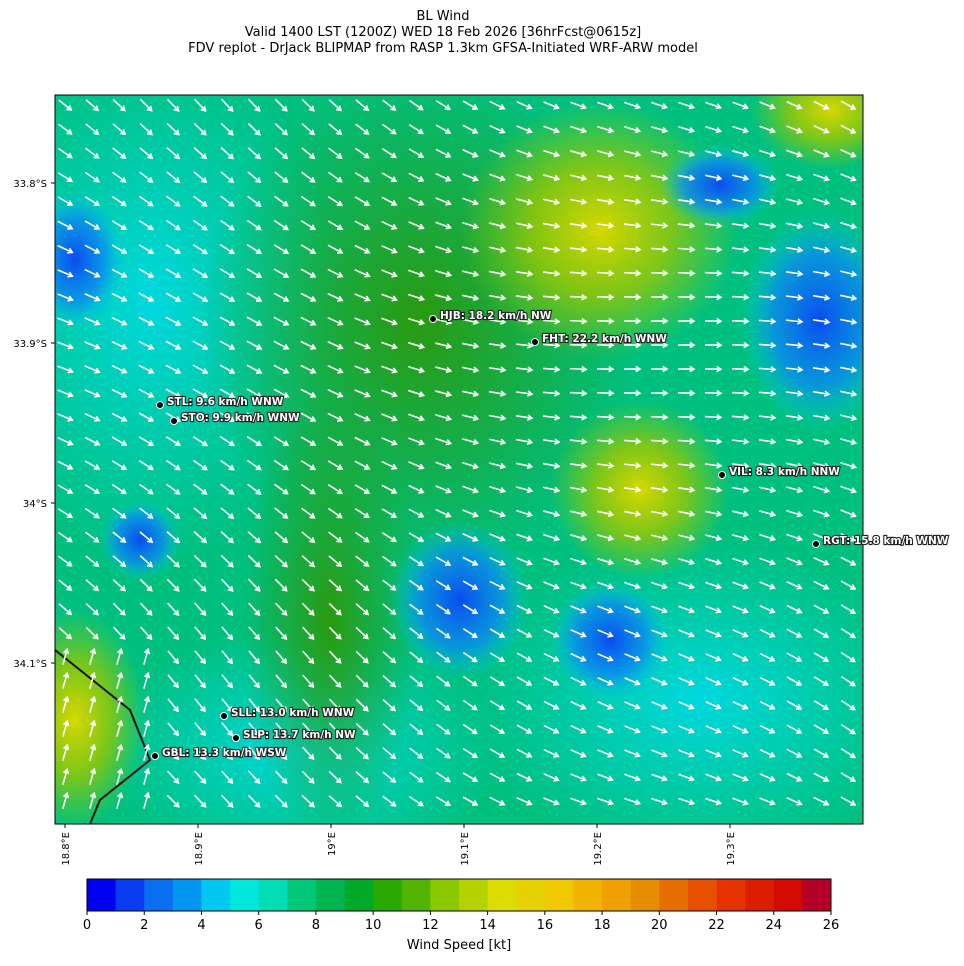 This screenshot has height=966, width=964. I want to click on colorbar-tick-label: 18, so click(602, 925).